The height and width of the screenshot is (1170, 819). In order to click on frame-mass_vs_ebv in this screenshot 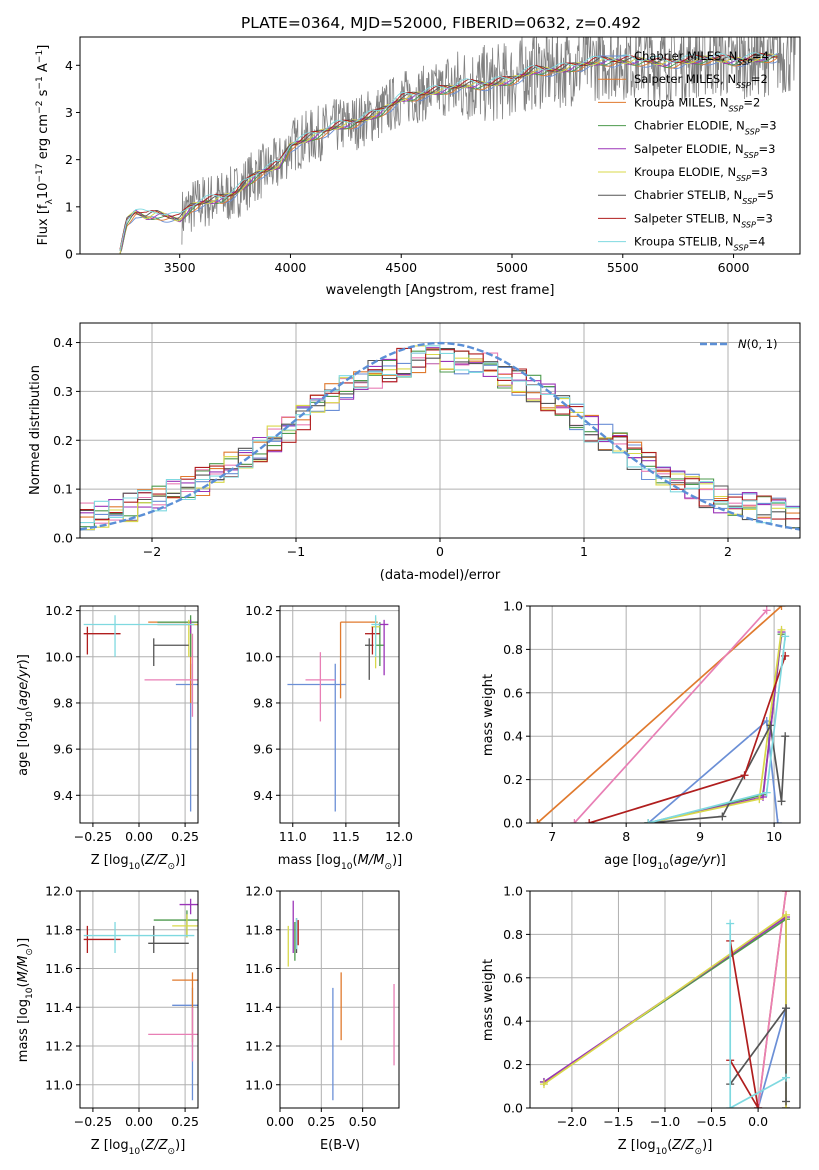, I will do `click(339, 999)`.